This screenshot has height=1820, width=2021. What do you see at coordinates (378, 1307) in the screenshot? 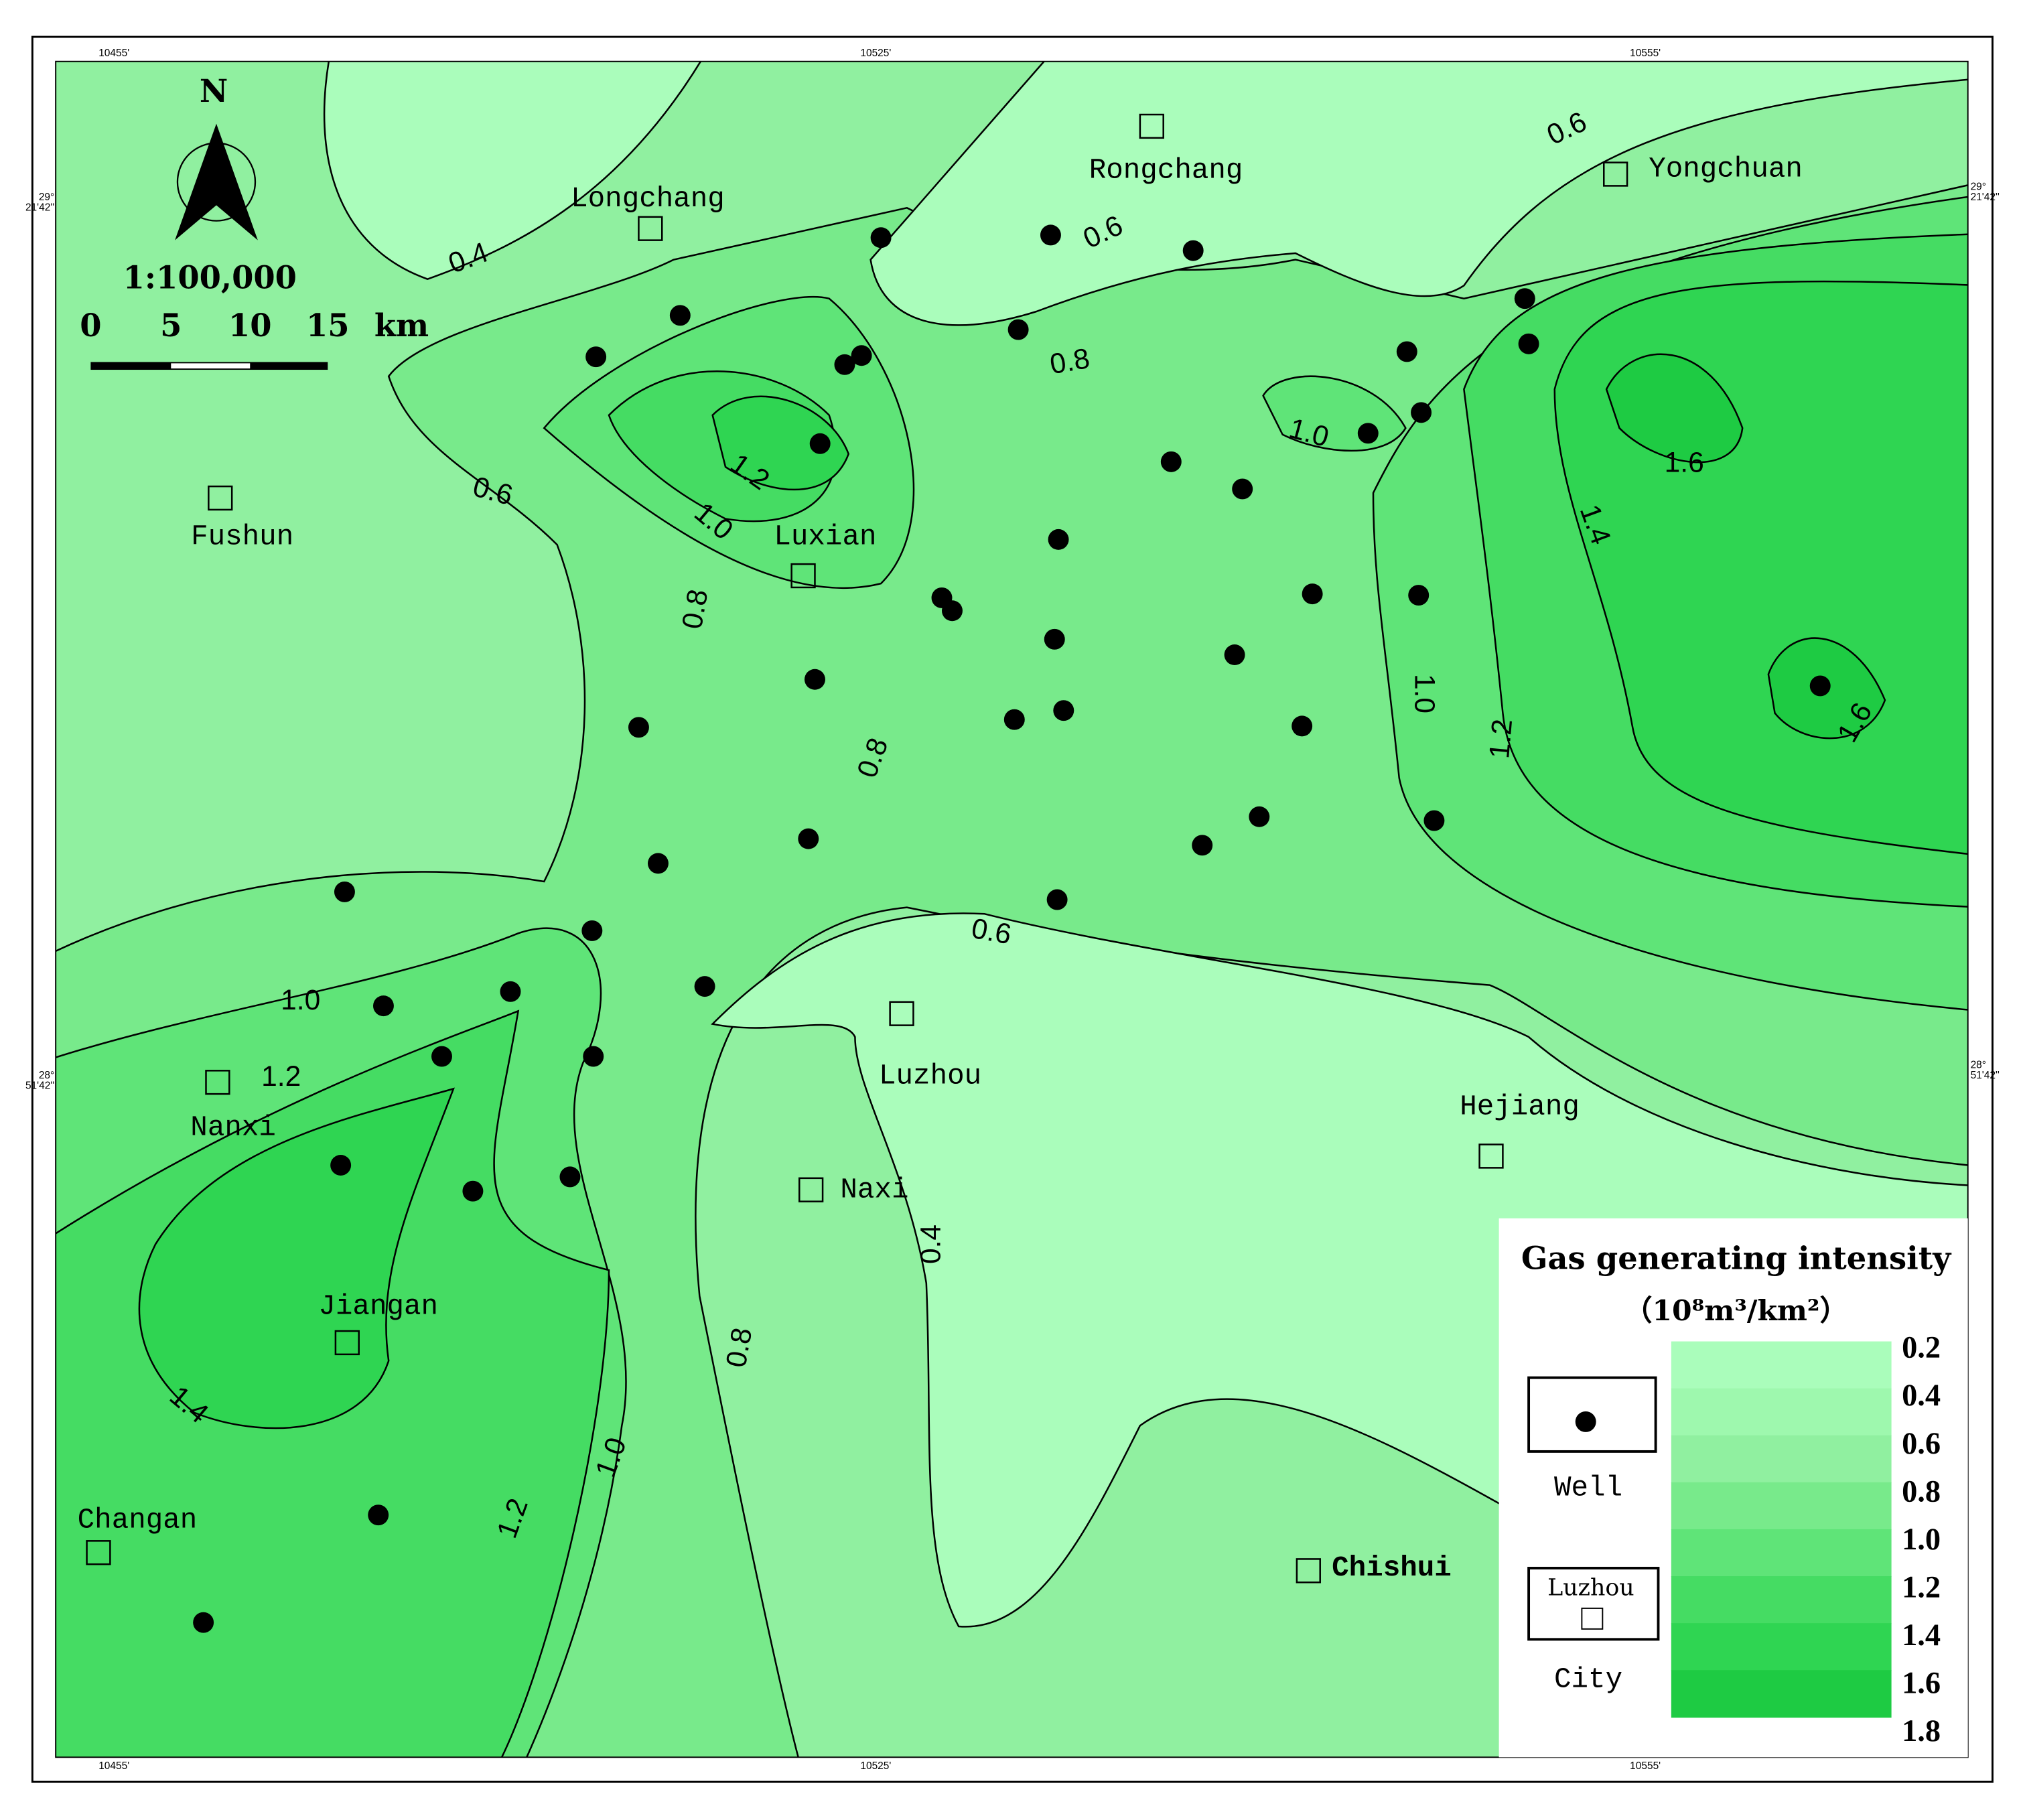
I see `city-label: Jiangan` at bounding box center [378, 1307].